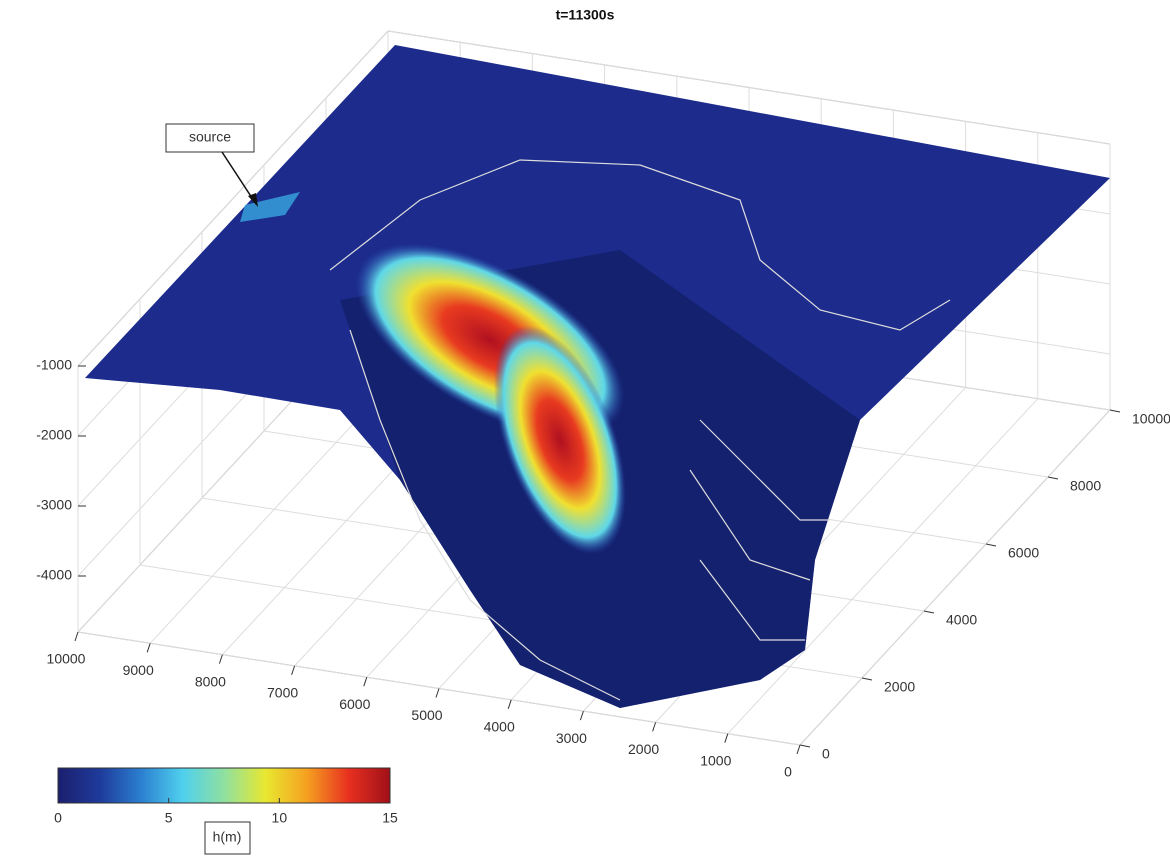 This screenshot has height=868, width=1170. I want to click on z-tick-label: -3000, so click(54, 505).